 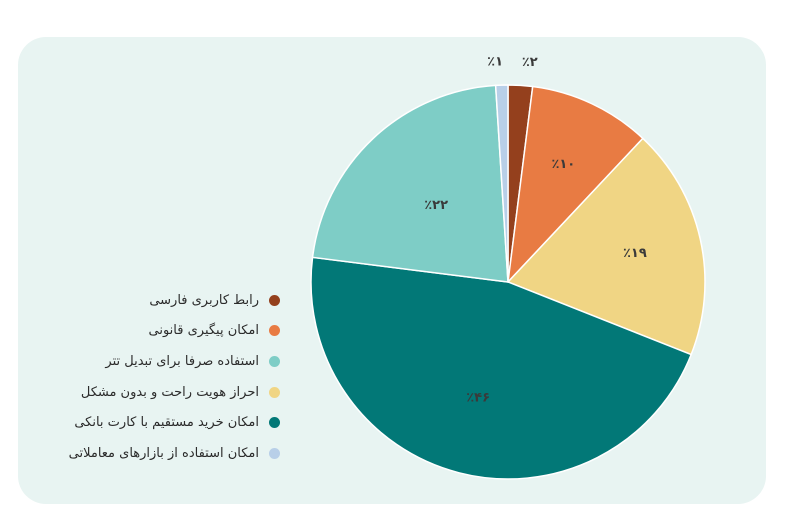 I want to click on slice-label-6: ٪۱, so click(x=495, y=62).